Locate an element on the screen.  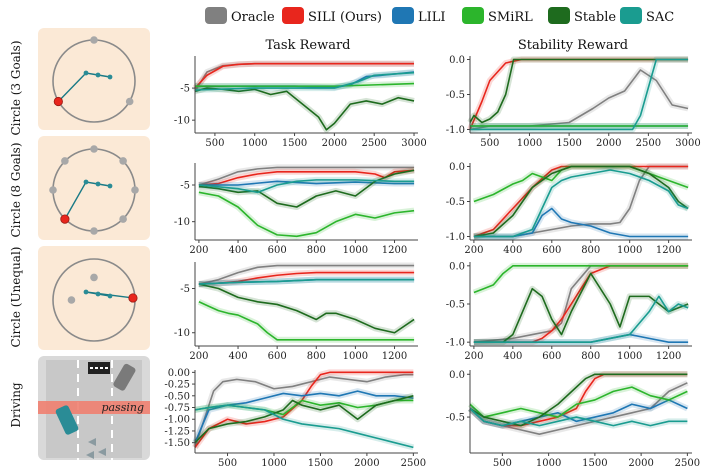
legend-label: SILI (Ours) is located at coordinates (345, 17).